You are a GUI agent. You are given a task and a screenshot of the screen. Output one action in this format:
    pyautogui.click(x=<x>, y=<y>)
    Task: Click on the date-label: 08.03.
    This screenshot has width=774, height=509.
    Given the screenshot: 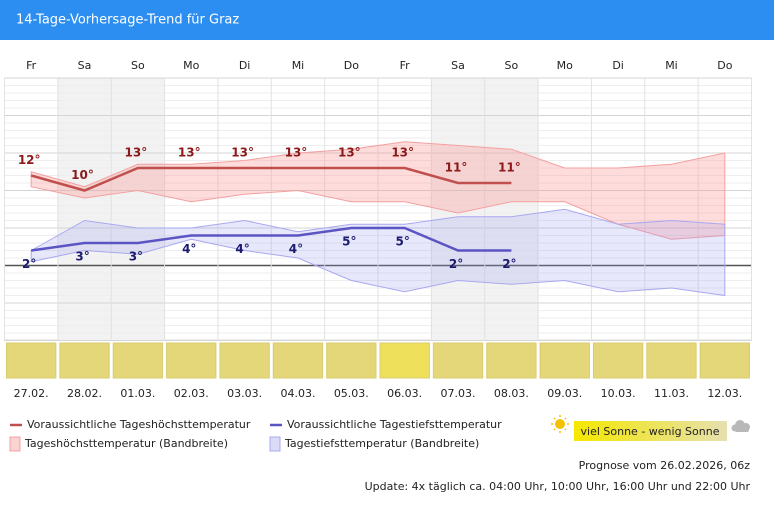 What is the action you would take?
    pyautogui.click(x=511, y=393)
    